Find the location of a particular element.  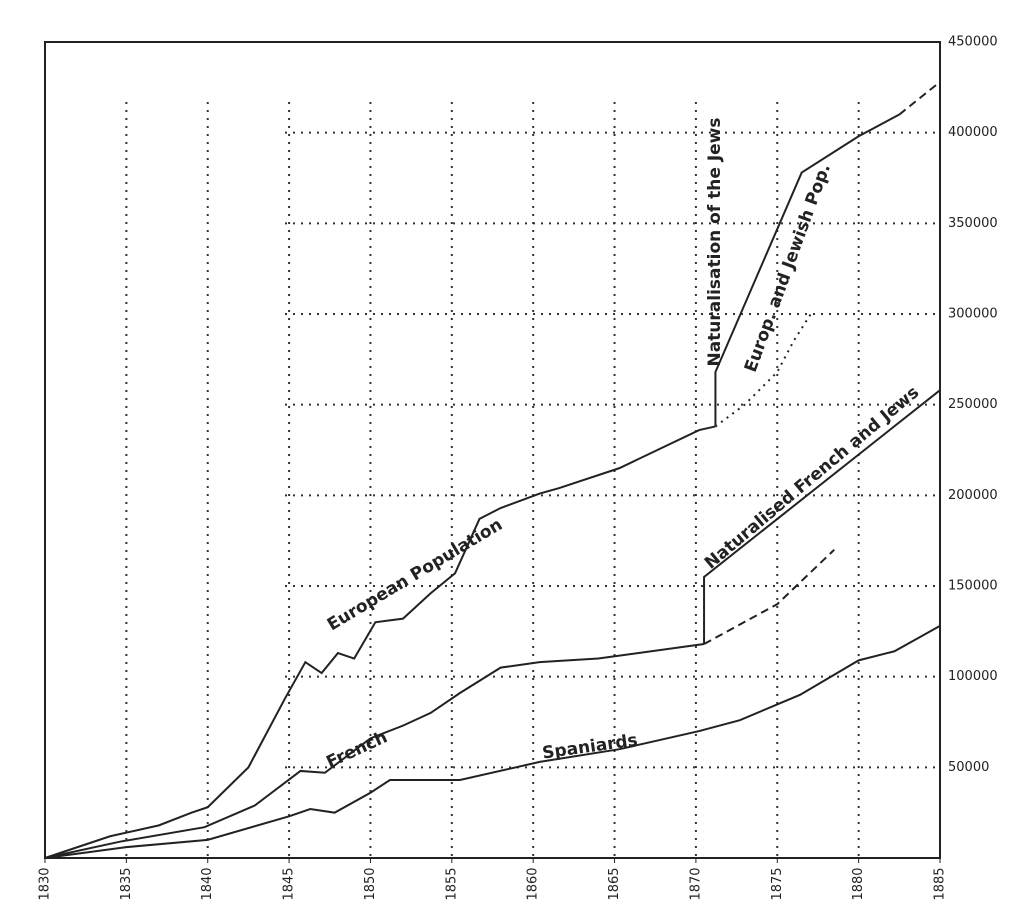

x-tick-label: 1870 is located at coordinates (695, 883).